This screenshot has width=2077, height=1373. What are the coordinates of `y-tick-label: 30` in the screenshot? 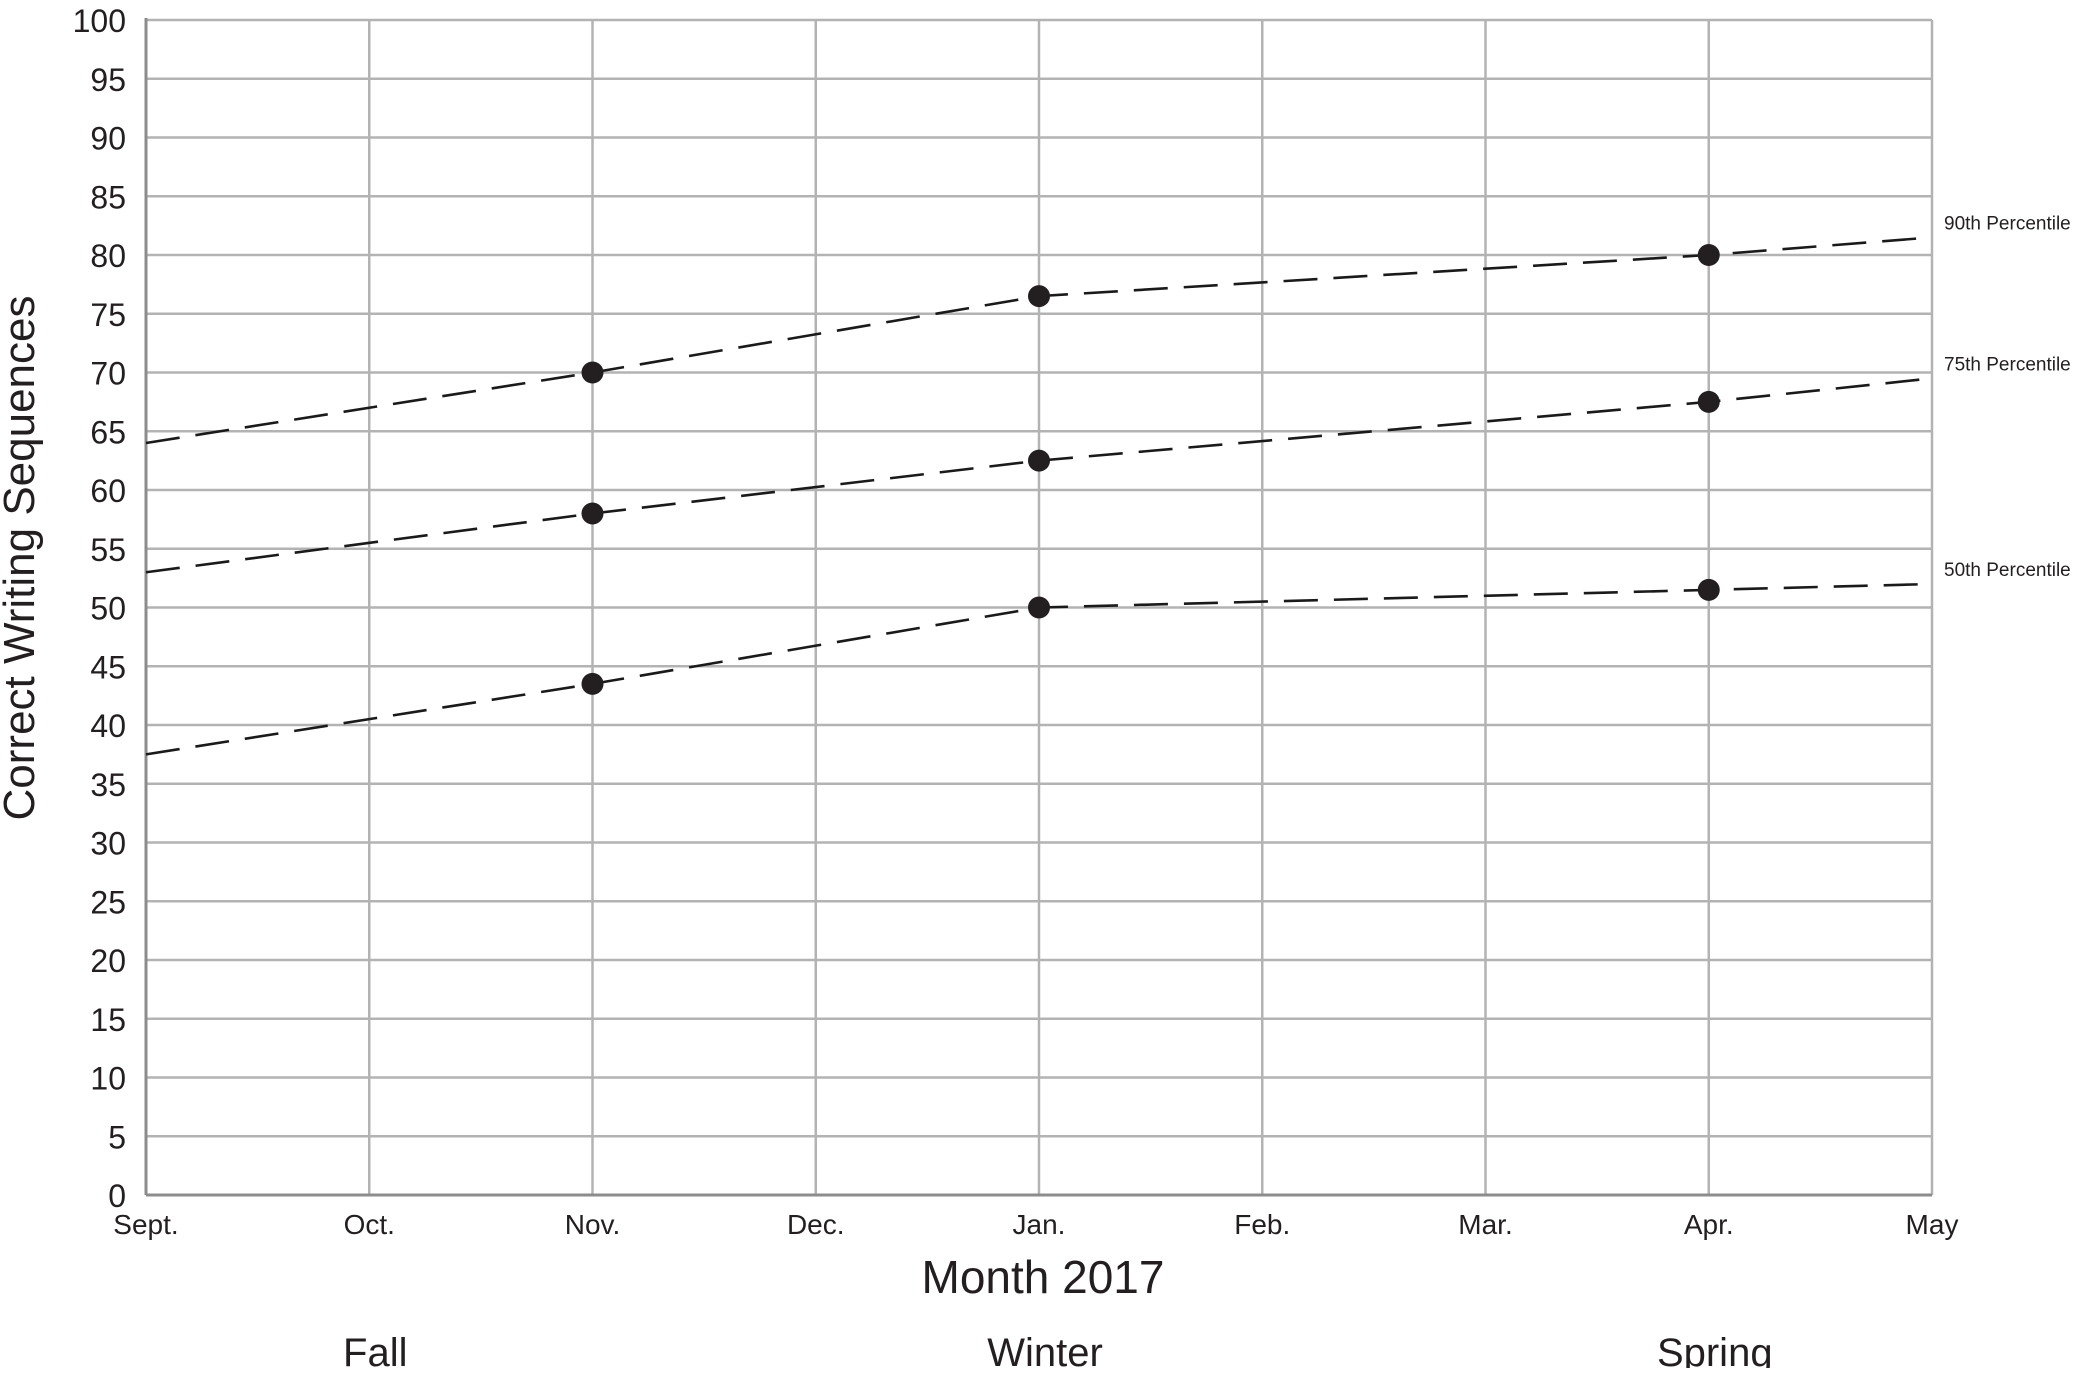 It's located at (108, 844).